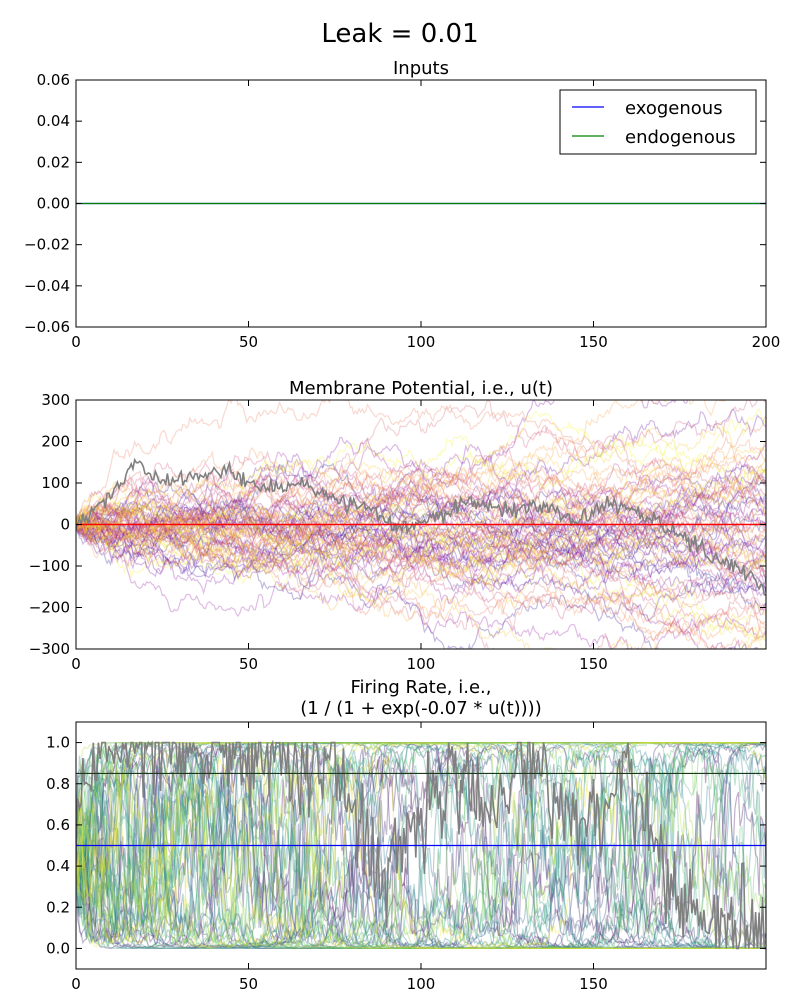 Image resolution: width=800 pixels, height=1006 pixels. What do you see at coordinates (53, 121) in the screenshot?
I see `inputs-ytick-label: 0.04` at bounding box center [53, 121].